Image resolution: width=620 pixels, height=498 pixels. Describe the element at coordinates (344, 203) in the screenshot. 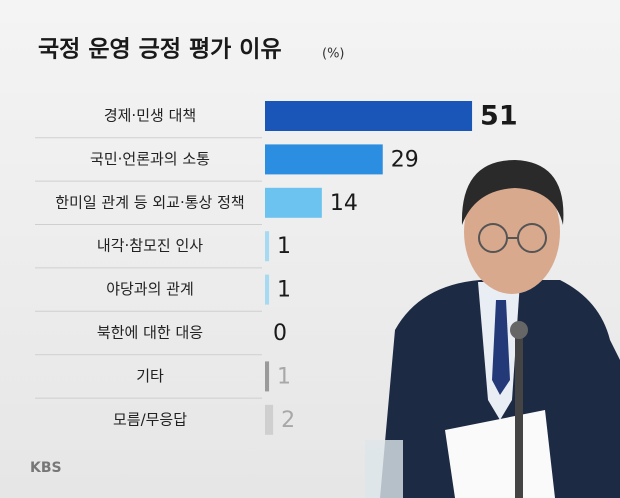

I see `value-label: 14` at that location.